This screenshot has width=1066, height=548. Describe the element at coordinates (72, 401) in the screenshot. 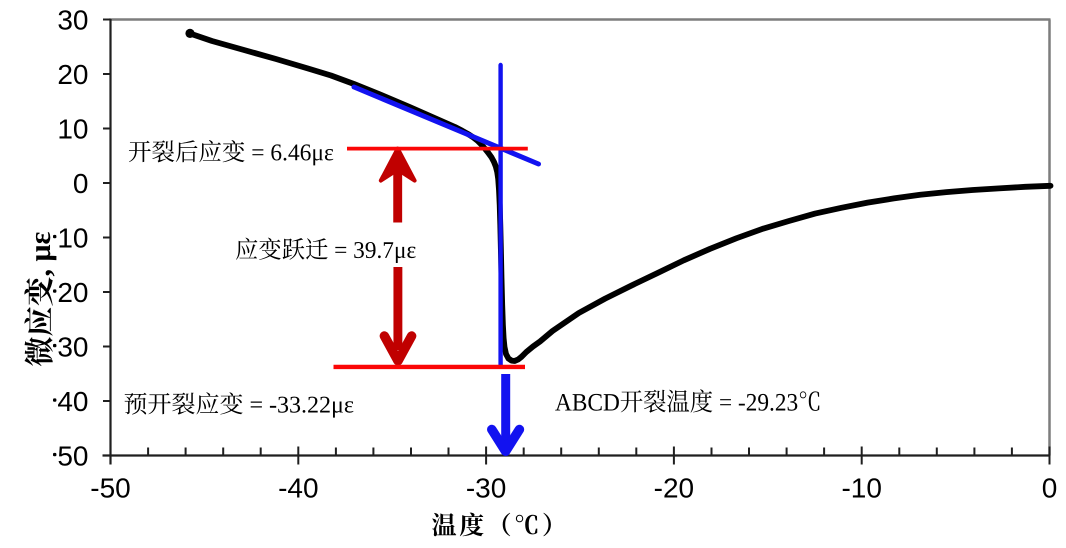

I see `svg-text: 40` at that location.